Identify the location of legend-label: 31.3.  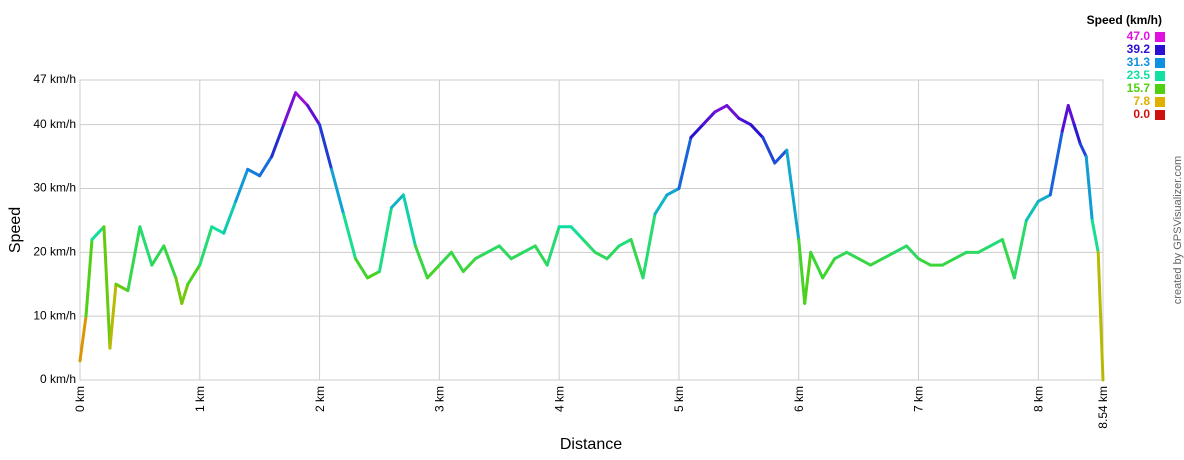
(1139, 62).